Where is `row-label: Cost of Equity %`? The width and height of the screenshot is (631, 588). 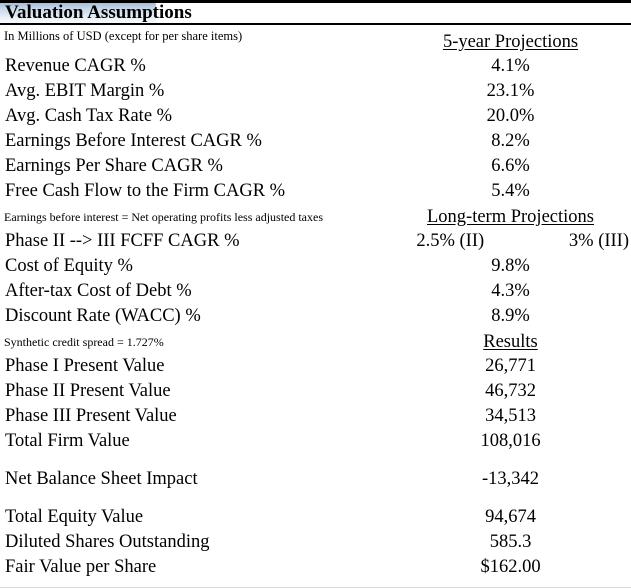
row-label: Cost of Equity % is located at coordinates (69, 266).